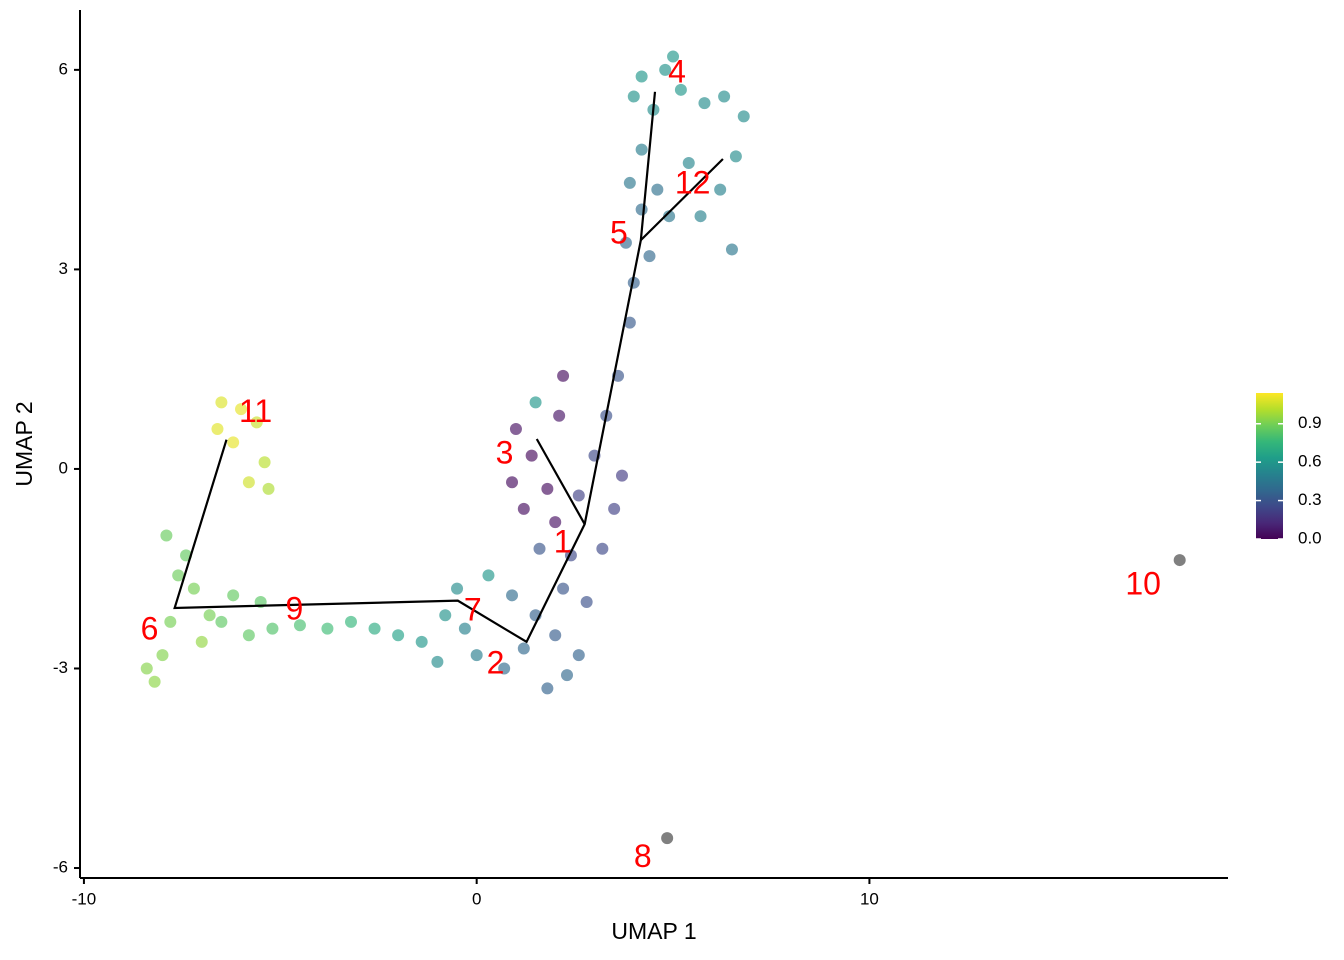  Describe the element at coordinates (677, 71) in the screenshot. I see `cluster-label: 4` at that location.